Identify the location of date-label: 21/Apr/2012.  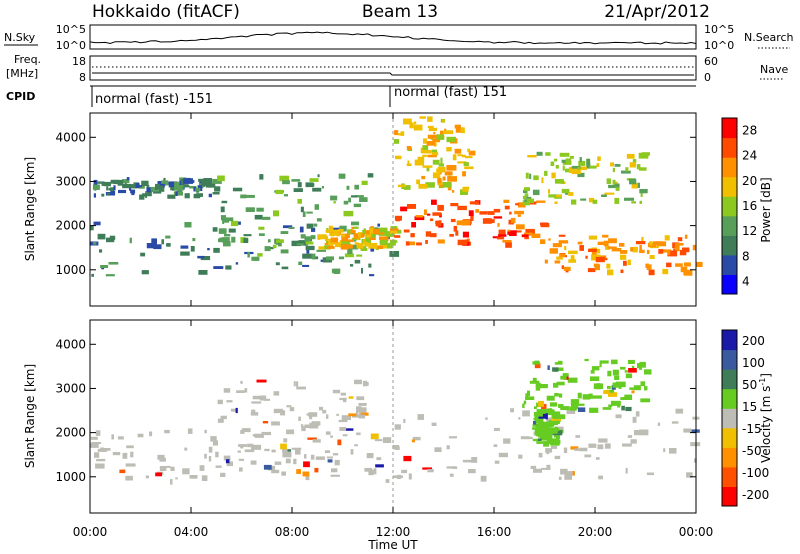
(657, 12).